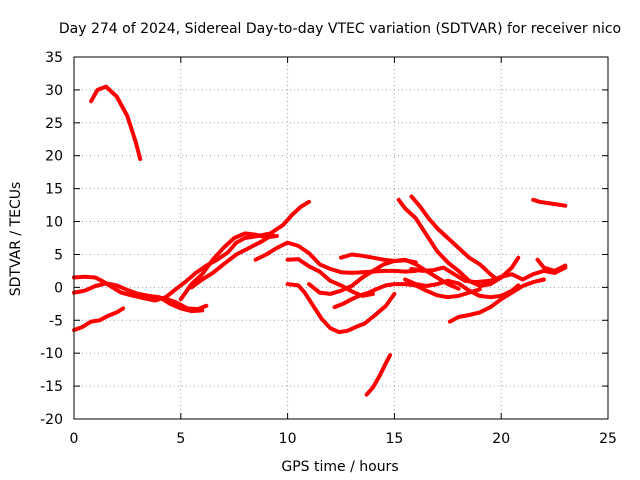 The width and height of the screenshot is (640, 480). I want to click on x-tick-label: 10, so click(288, 439).